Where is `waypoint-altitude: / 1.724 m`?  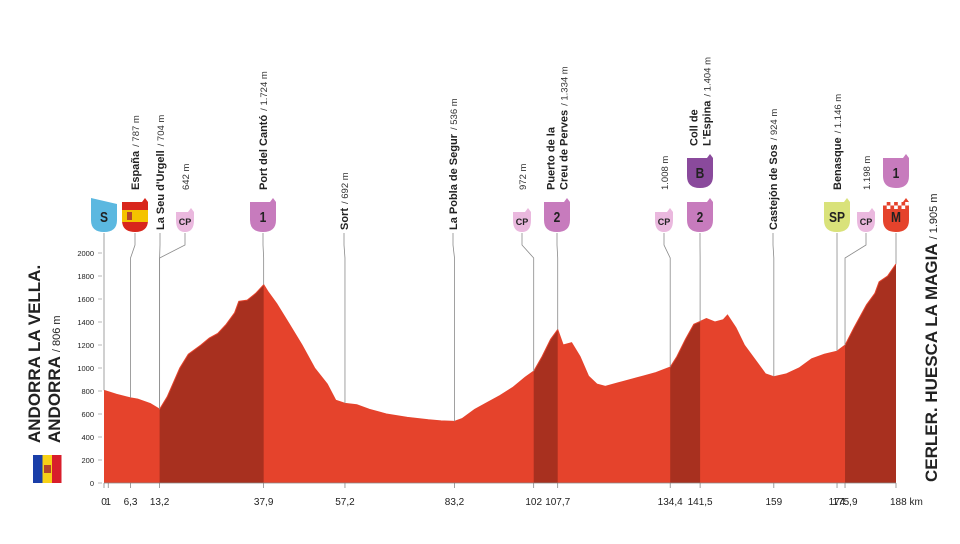
waypoint-altitude: / 1.724 m is located at coordinates (264, 91).